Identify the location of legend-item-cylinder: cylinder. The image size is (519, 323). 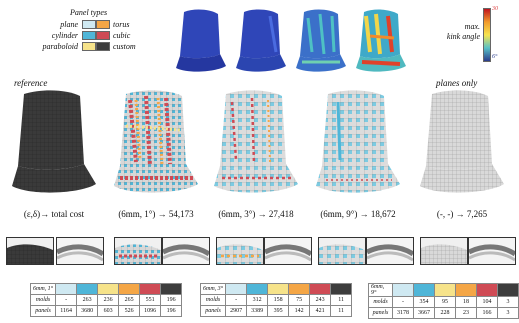
(69, 35).